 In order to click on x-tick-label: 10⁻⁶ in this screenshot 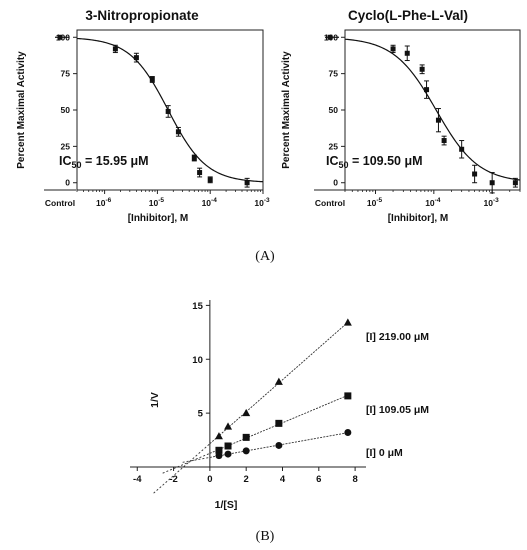, I will do `click(104, 202)`.